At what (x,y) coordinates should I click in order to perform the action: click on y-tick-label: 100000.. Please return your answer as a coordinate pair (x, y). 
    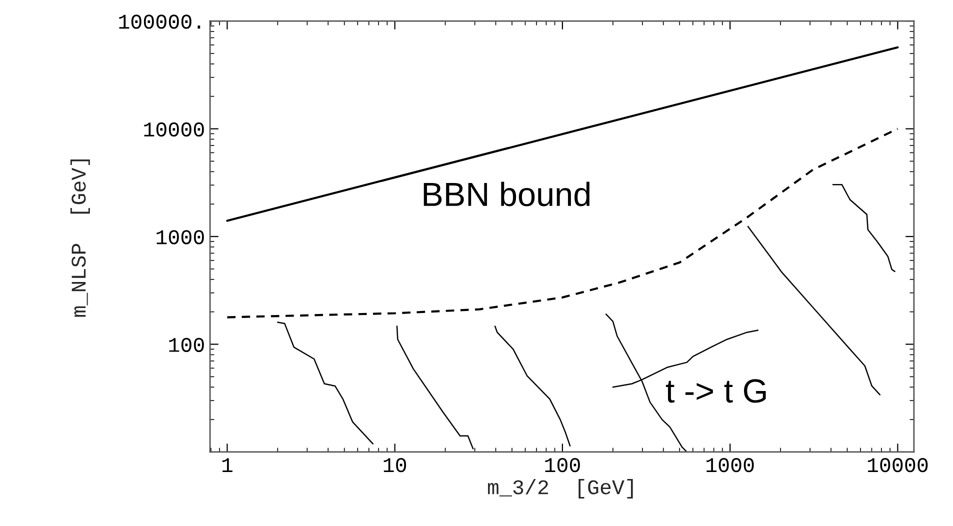
    Looking at the image, I should click on (159, 21).